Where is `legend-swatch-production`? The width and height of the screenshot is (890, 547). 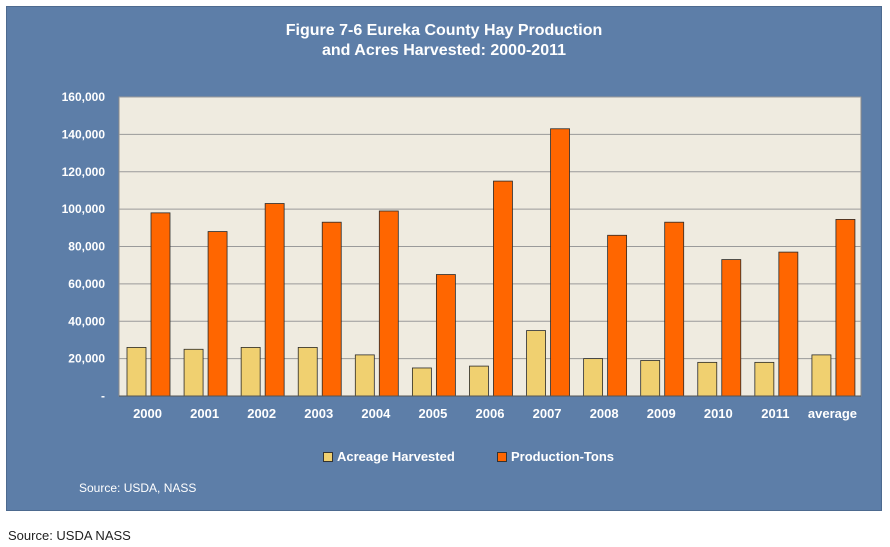 legend-swatch-production is located at coordinates (502, 456).